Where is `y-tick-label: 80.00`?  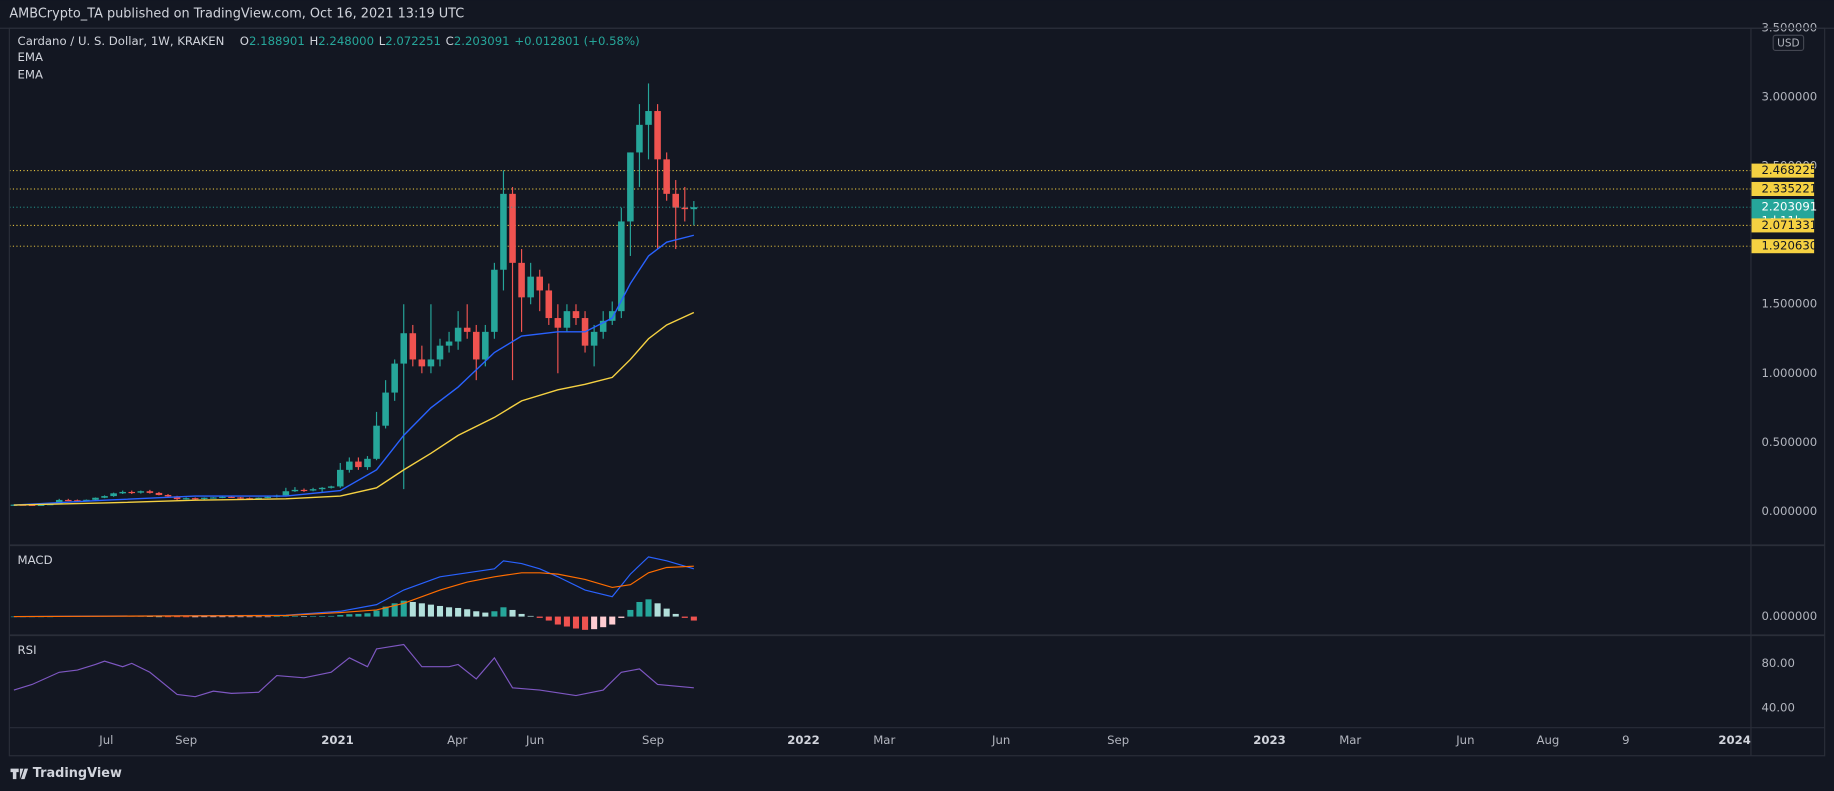 y-tick-label: 80.00 is located at coordinates (1777, 663).